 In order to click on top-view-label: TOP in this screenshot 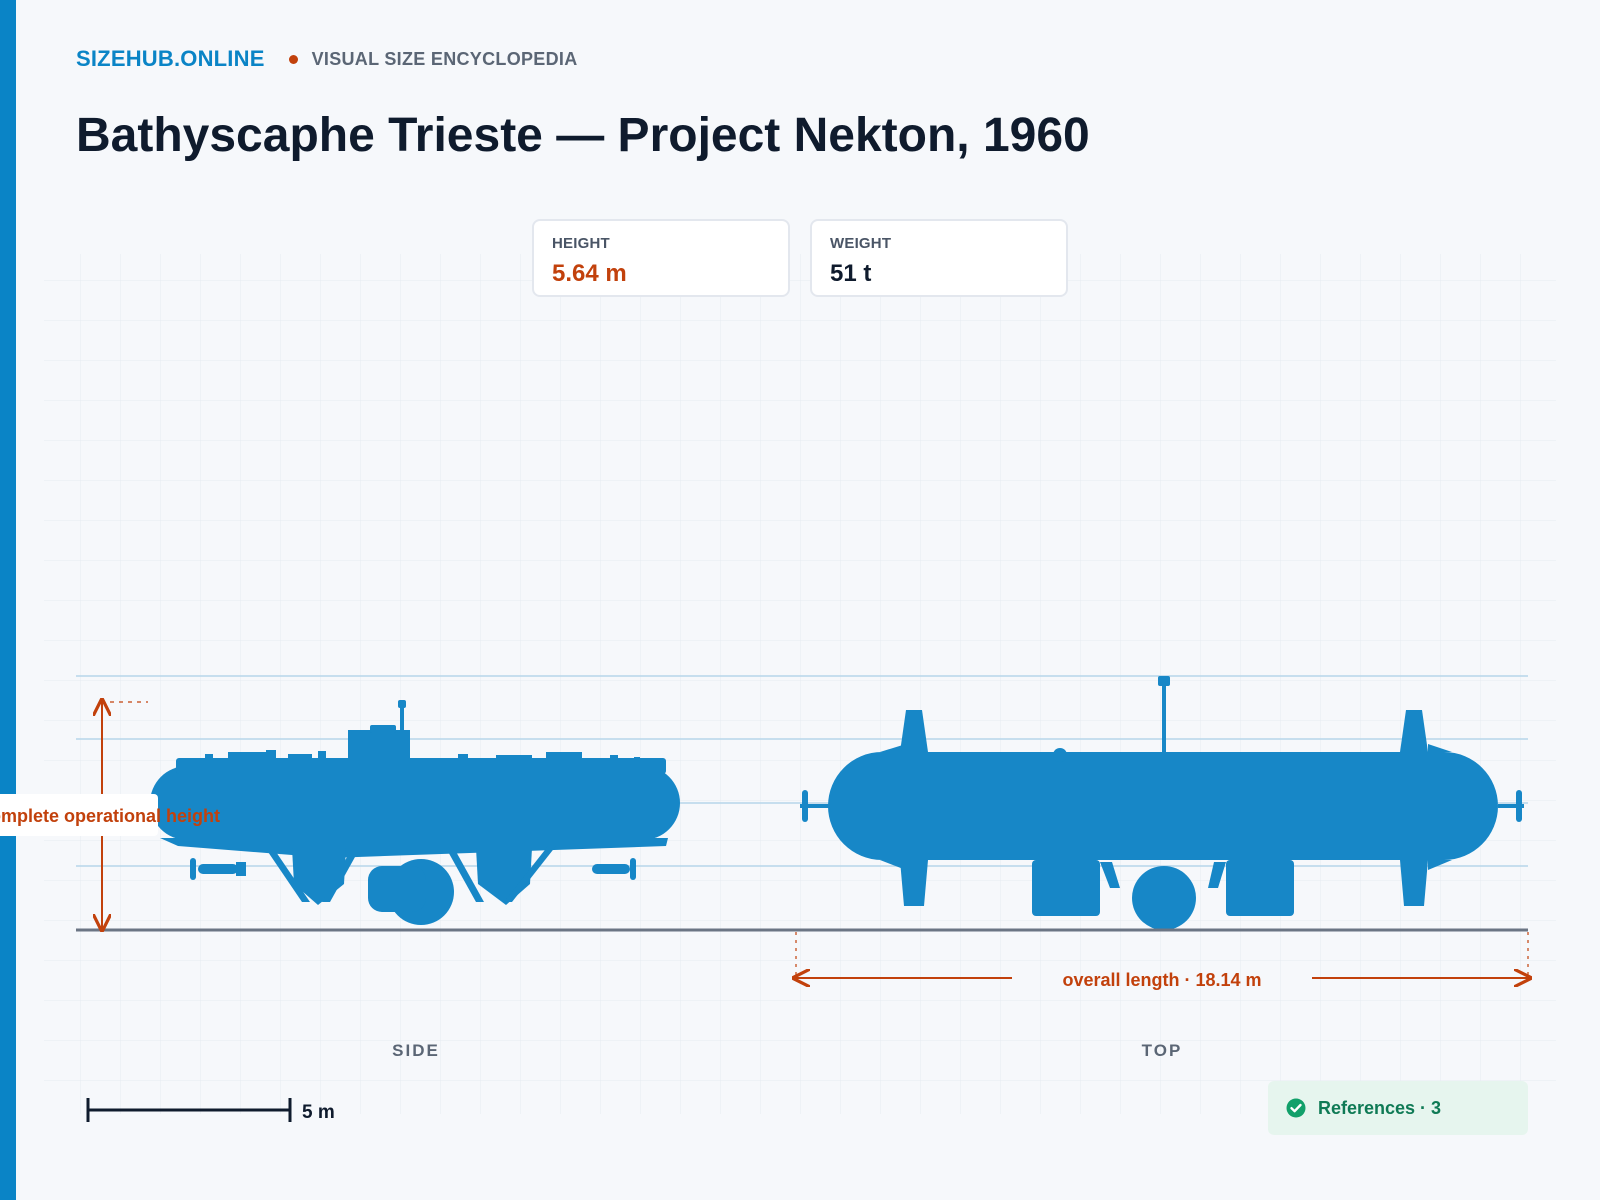, I will do `click(1162, 1050)`.